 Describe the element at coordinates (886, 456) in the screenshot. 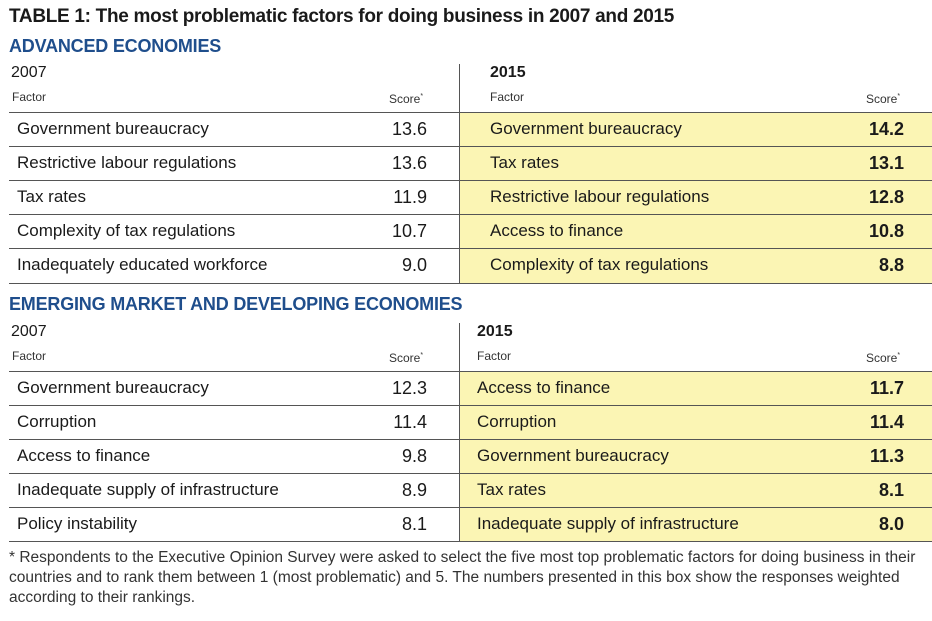

I see `score-cell: 11.3` at that location.